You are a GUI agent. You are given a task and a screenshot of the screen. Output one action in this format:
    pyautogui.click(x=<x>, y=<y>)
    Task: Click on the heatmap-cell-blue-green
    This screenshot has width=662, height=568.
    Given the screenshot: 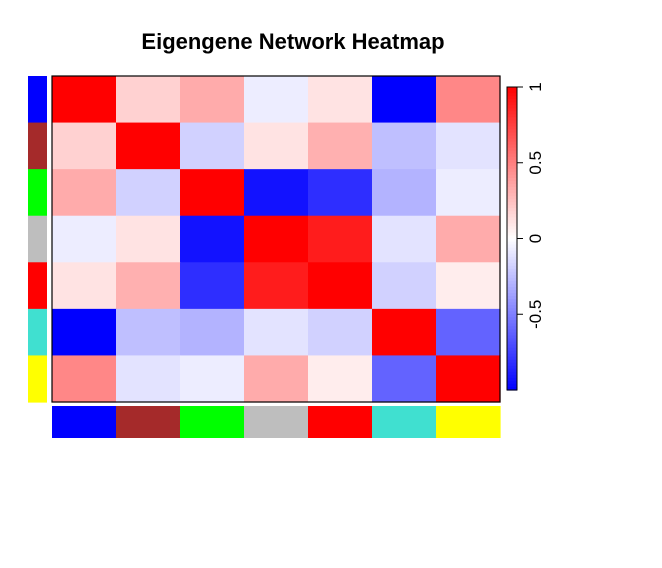 What is the action you would take?
    pyautogui.click(x=212, y=100)
    